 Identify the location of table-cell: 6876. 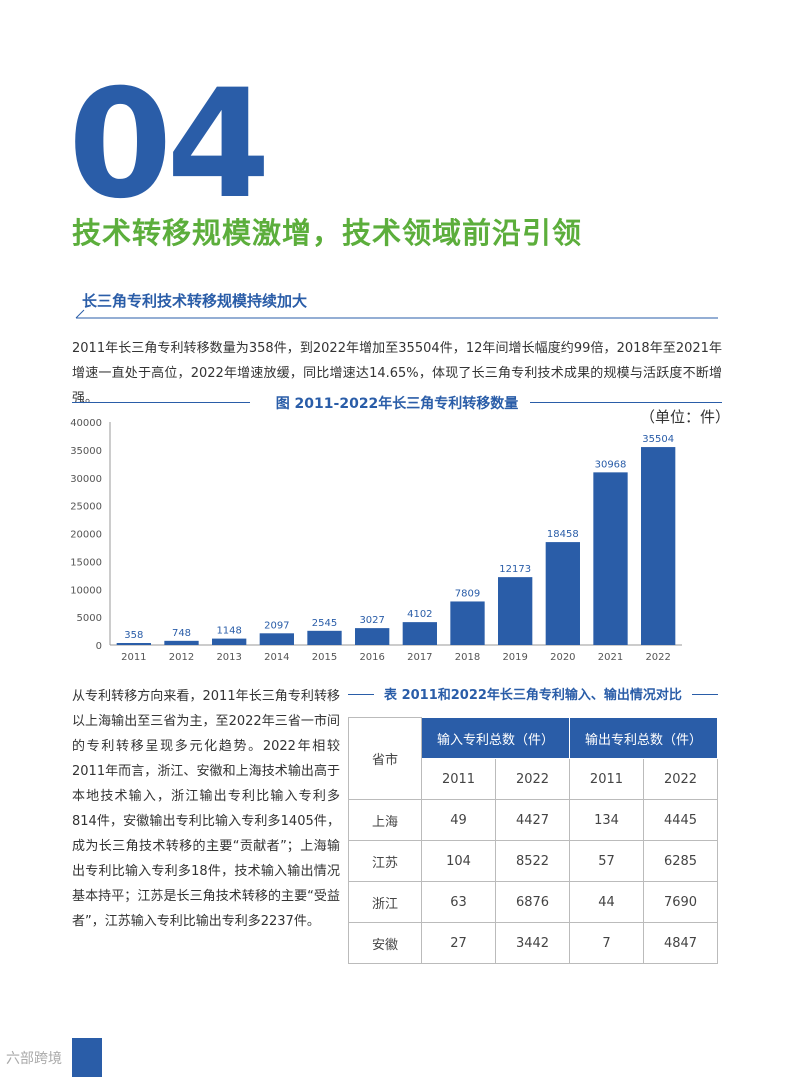
(532, 902).